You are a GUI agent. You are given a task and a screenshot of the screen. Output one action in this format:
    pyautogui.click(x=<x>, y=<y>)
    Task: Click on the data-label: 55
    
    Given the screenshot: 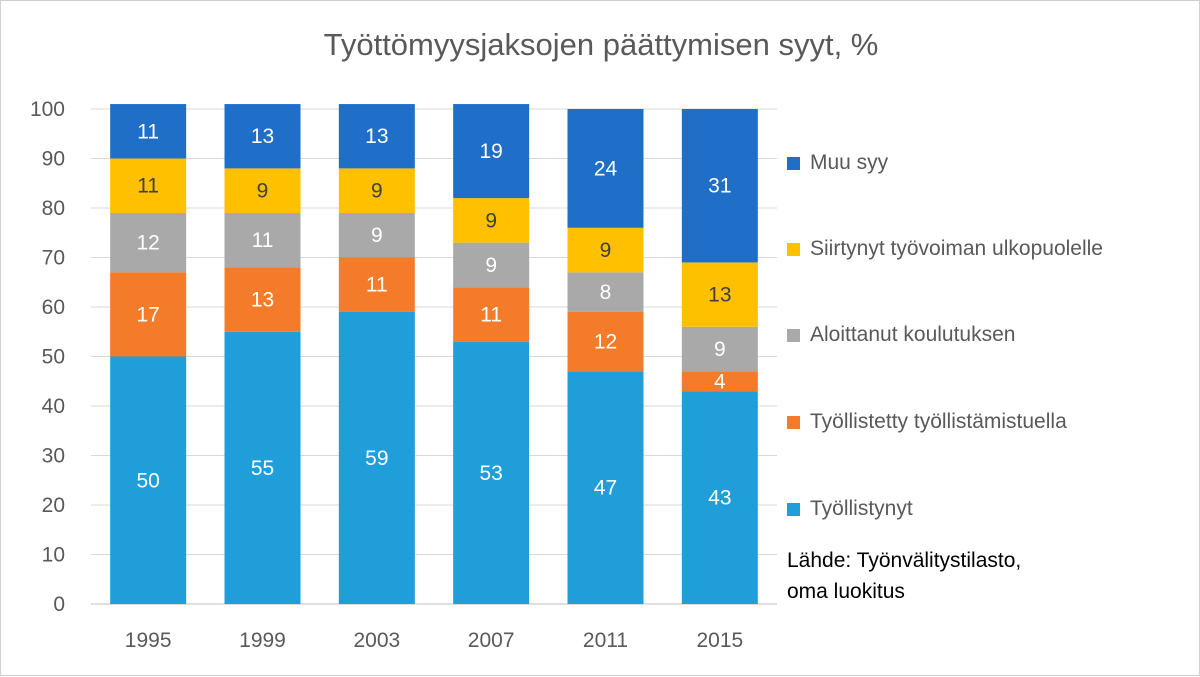 What is the action you would take?
    pyautogui.click(x=262, y=468)
    